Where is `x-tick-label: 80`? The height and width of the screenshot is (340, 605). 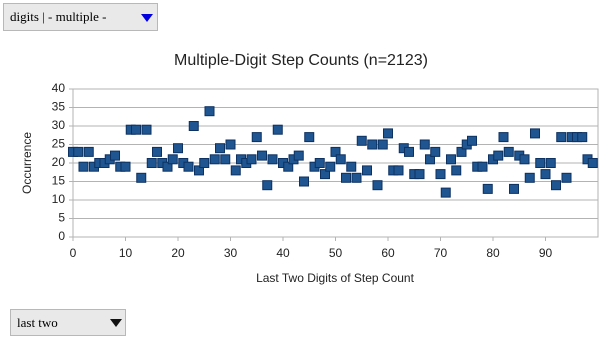 x-tick-label: 80 is located at coordinates (493, 253).